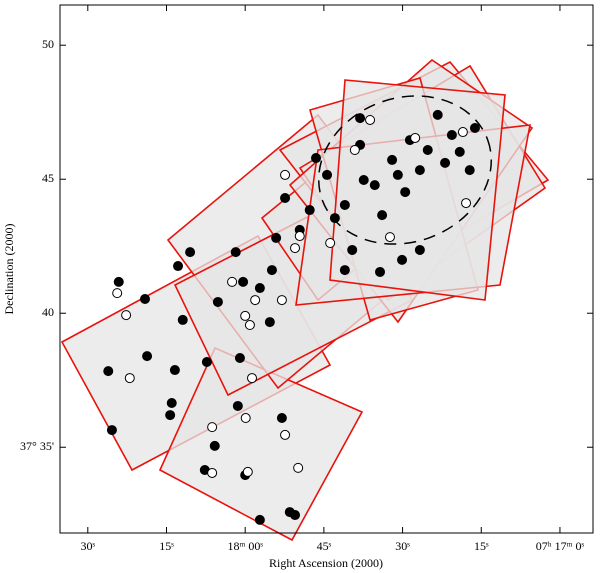 The width and height of the screenshot is (600, 573). I want to click on y-tick-label: 50, so click(48, 44).